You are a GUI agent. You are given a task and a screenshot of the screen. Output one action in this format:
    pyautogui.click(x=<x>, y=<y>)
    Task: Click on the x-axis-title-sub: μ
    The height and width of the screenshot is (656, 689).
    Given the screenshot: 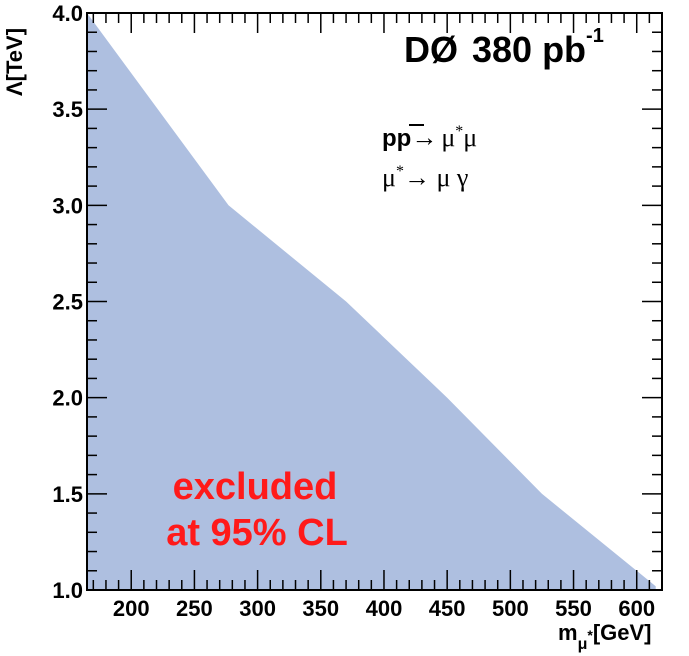 What is the action you would take?
    pyautogui.click(x=583, y=644)
    